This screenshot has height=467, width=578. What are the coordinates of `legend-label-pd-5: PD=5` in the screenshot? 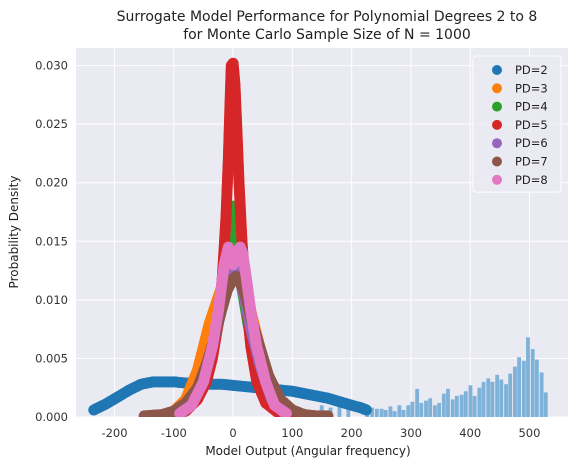 It's located at (531, 125).